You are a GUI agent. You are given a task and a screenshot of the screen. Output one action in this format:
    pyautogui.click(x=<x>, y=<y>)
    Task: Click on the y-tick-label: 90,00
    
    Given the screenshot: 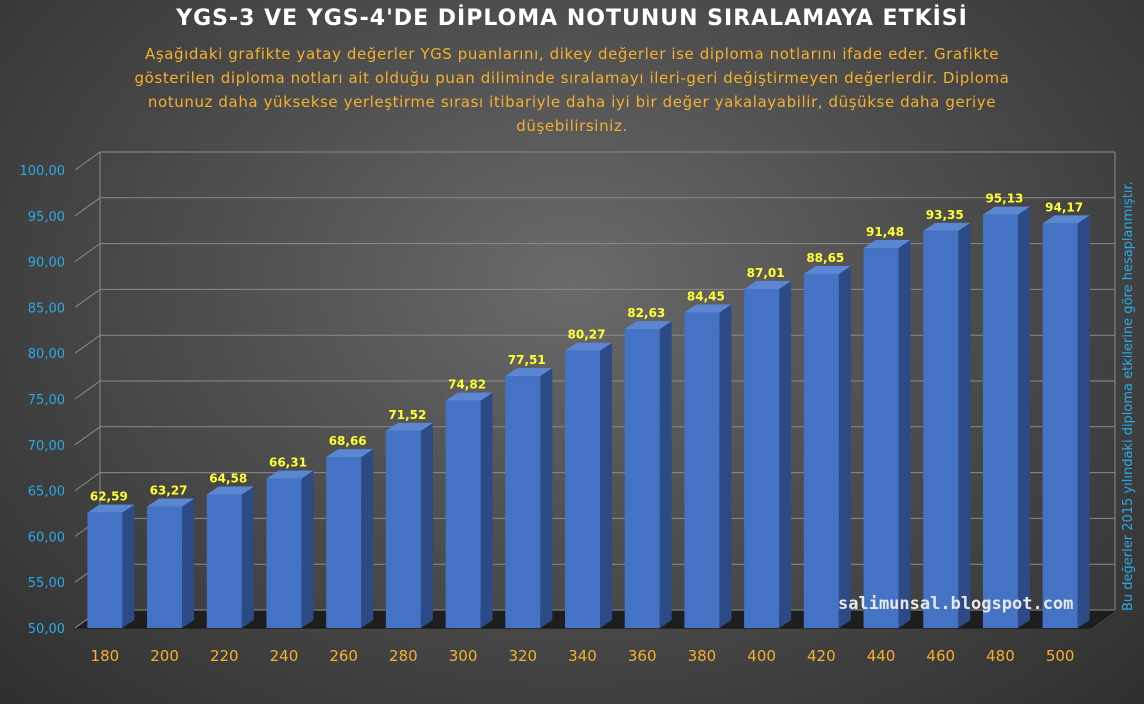 What is the action you would take?
    pyautogui.click(x=46, y=263)
    